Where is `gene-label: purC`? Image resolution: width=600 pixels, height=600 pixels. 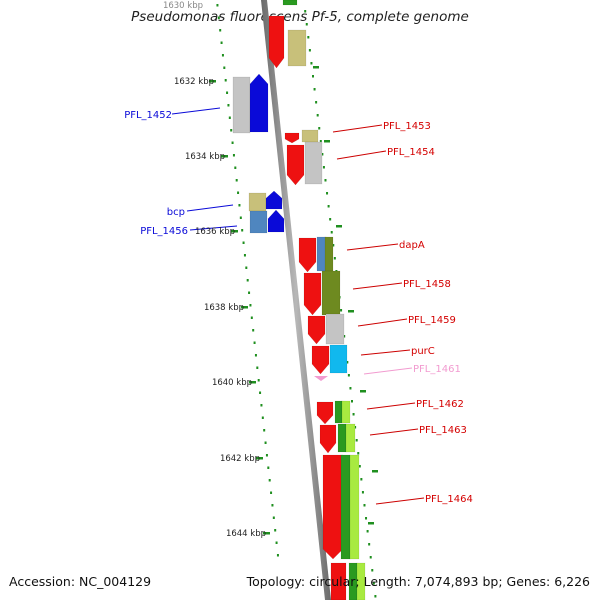 gene-label: purC is located at coordinates (423, 351).